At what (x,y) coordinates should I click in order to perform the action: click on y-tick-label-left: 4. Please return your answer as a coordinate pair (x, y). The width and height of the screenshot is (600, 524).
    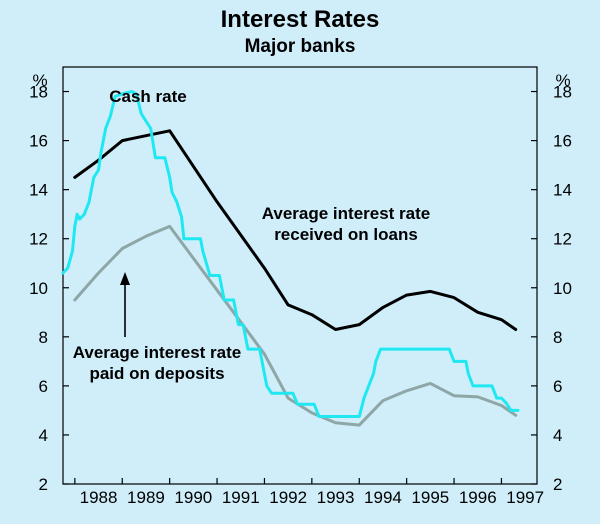
    Looking at the image, I should click on (43, 435).